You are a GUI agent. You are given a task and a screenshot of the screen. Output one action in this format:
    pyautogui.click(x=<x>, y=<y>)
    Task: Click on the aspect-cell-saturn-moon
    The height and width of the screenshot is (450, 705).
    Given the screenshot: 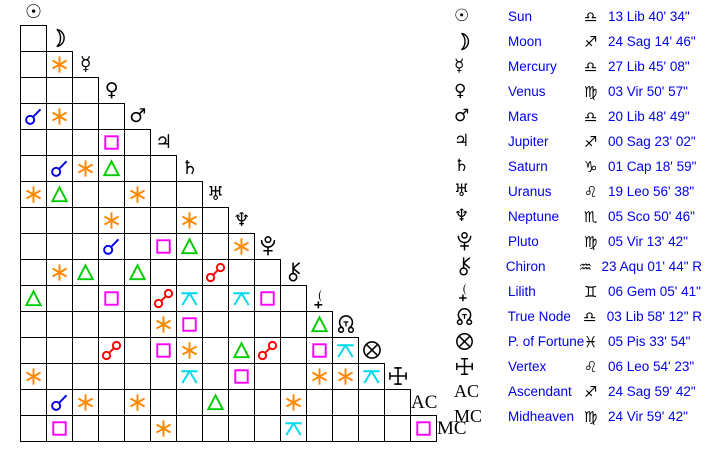 What is the action you would take?
    pyautogui.click(x=59, y=168)
    